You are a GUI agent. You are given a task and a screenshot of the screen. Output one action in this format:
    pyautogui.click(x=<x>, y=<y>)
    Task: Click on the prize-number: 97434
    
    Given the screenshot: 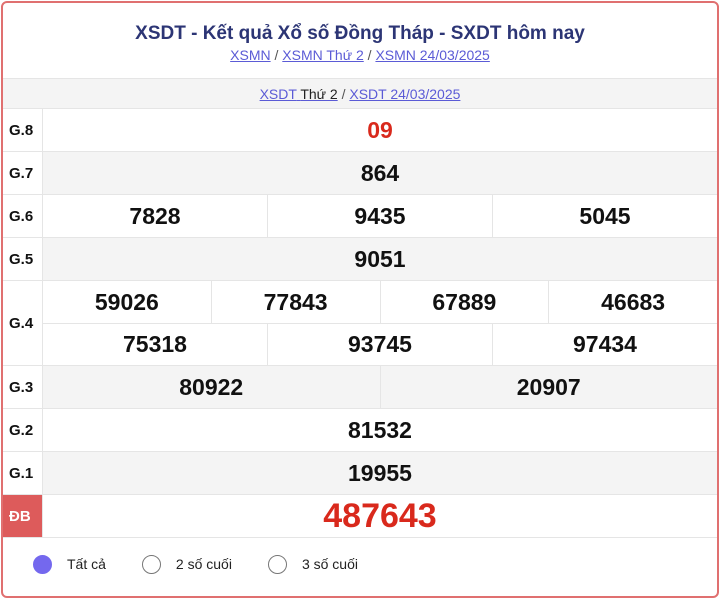 What is the action you would take?
    pyautogui.click(x=604, y=344)
    